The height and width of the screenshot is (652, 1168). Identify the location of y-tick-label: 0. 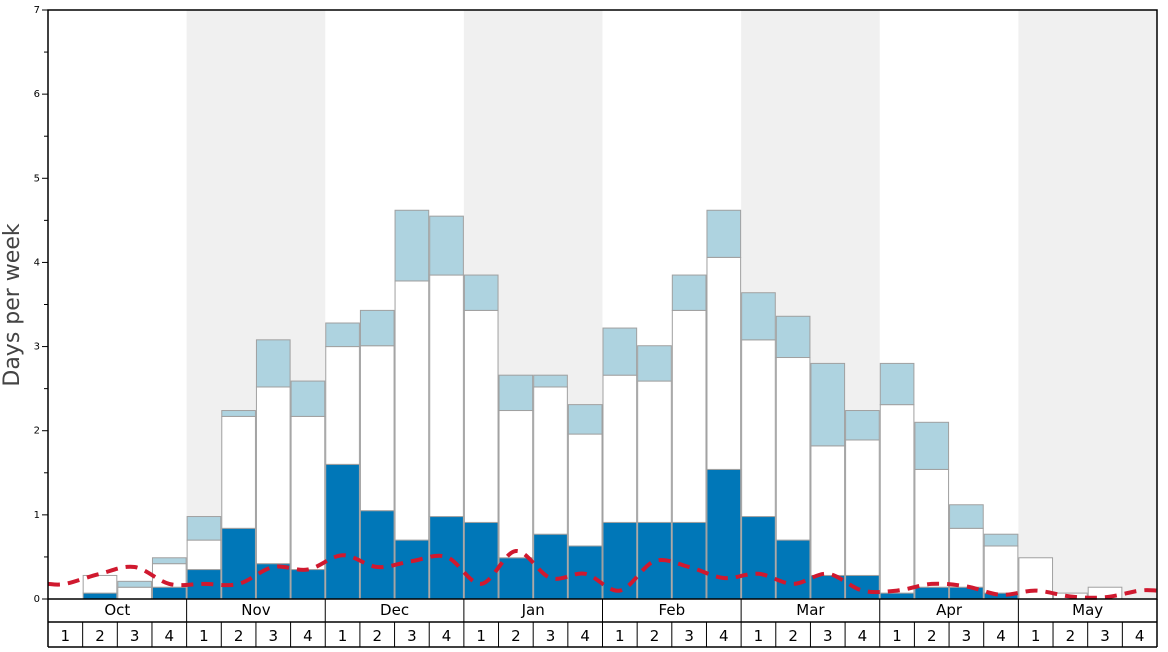
(37, 599).